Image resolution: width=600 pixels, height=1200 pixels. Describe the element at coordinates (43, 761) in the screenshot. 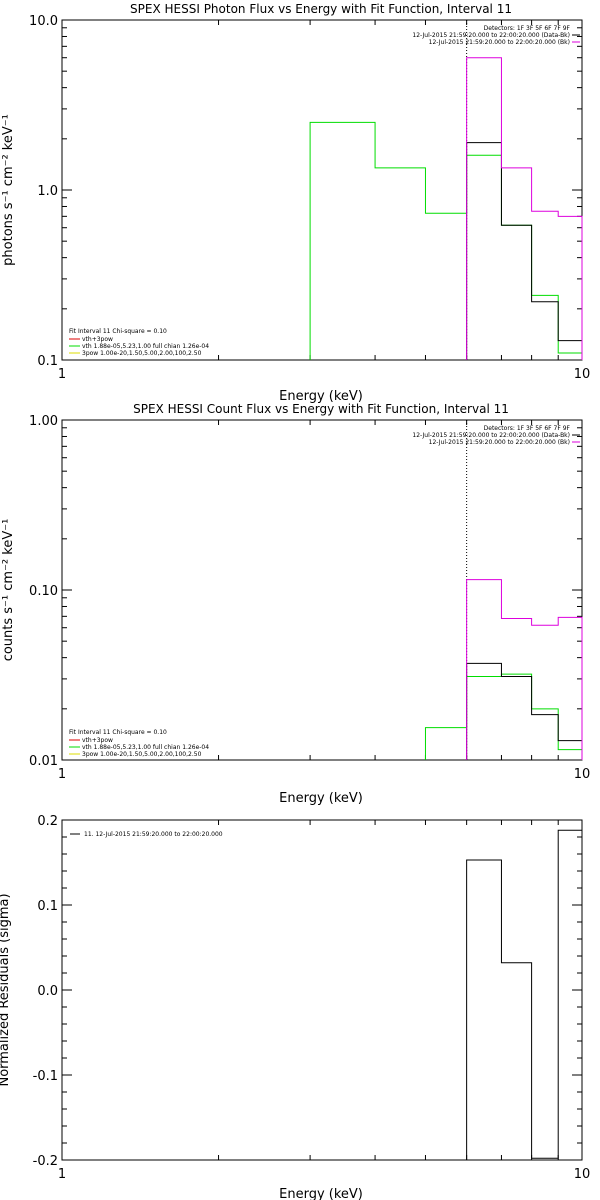

I see `count-ytick-label: 0.01` at that location.